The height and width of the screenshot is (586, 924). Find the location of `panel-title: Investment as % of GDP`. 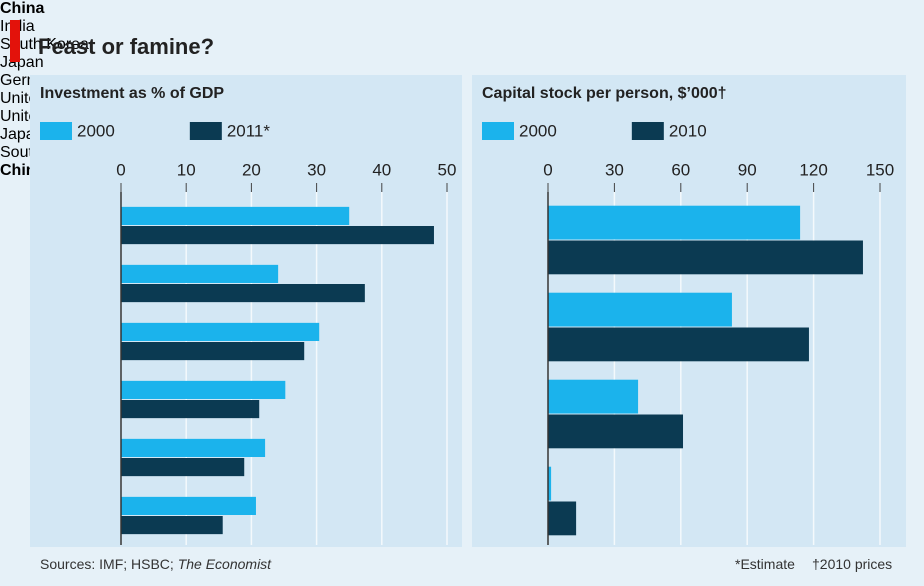

panel-title: Investment as % of GDP is located at coordinates (132, 93).